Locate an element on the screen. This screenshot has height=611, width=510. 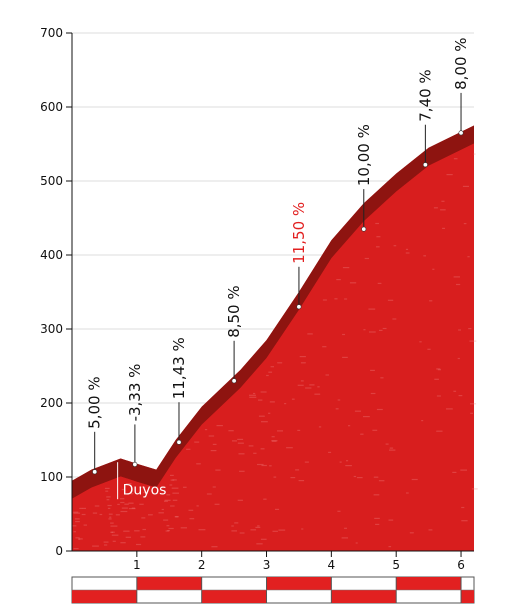
x-tick-label: 1 is located at coordinates (137, 565).